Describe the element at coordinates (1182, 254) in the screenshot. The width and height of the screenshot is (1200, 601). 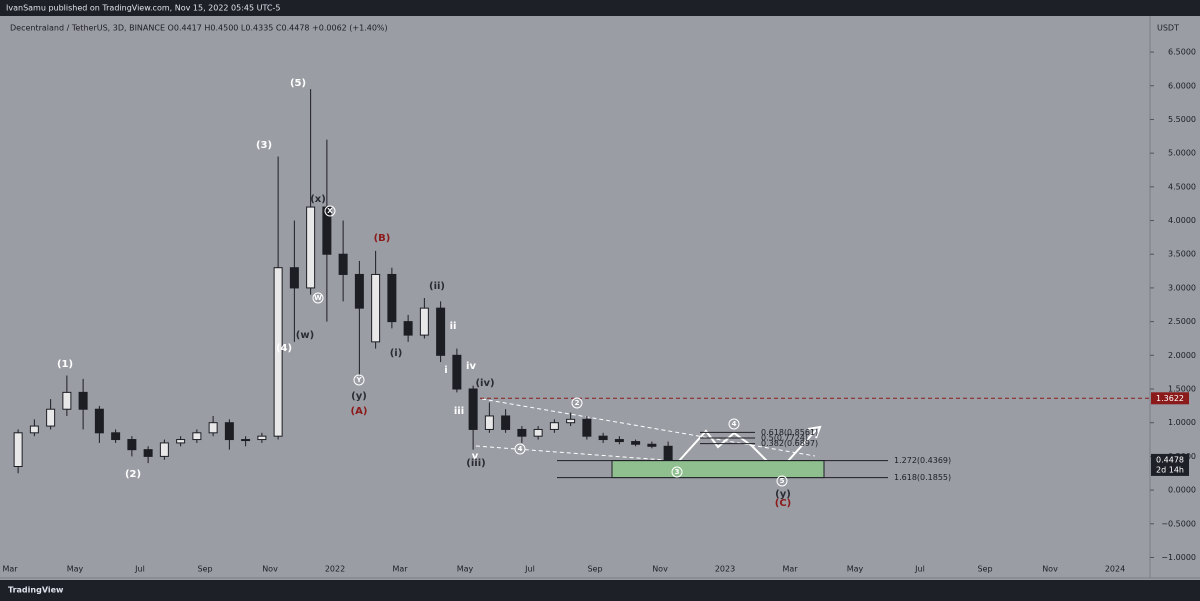
I see `y-tick-label: 3.5000` at that location.